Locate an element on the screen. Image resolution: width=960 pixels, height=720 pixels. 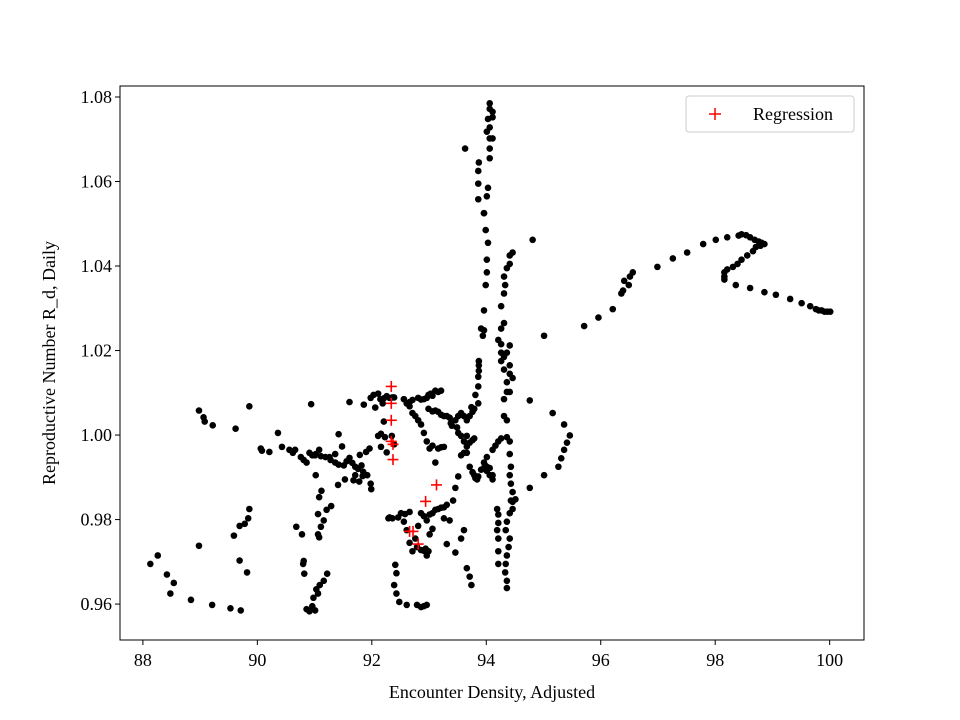
legend-regression-label: Regression is located at coordinates (793, 114).